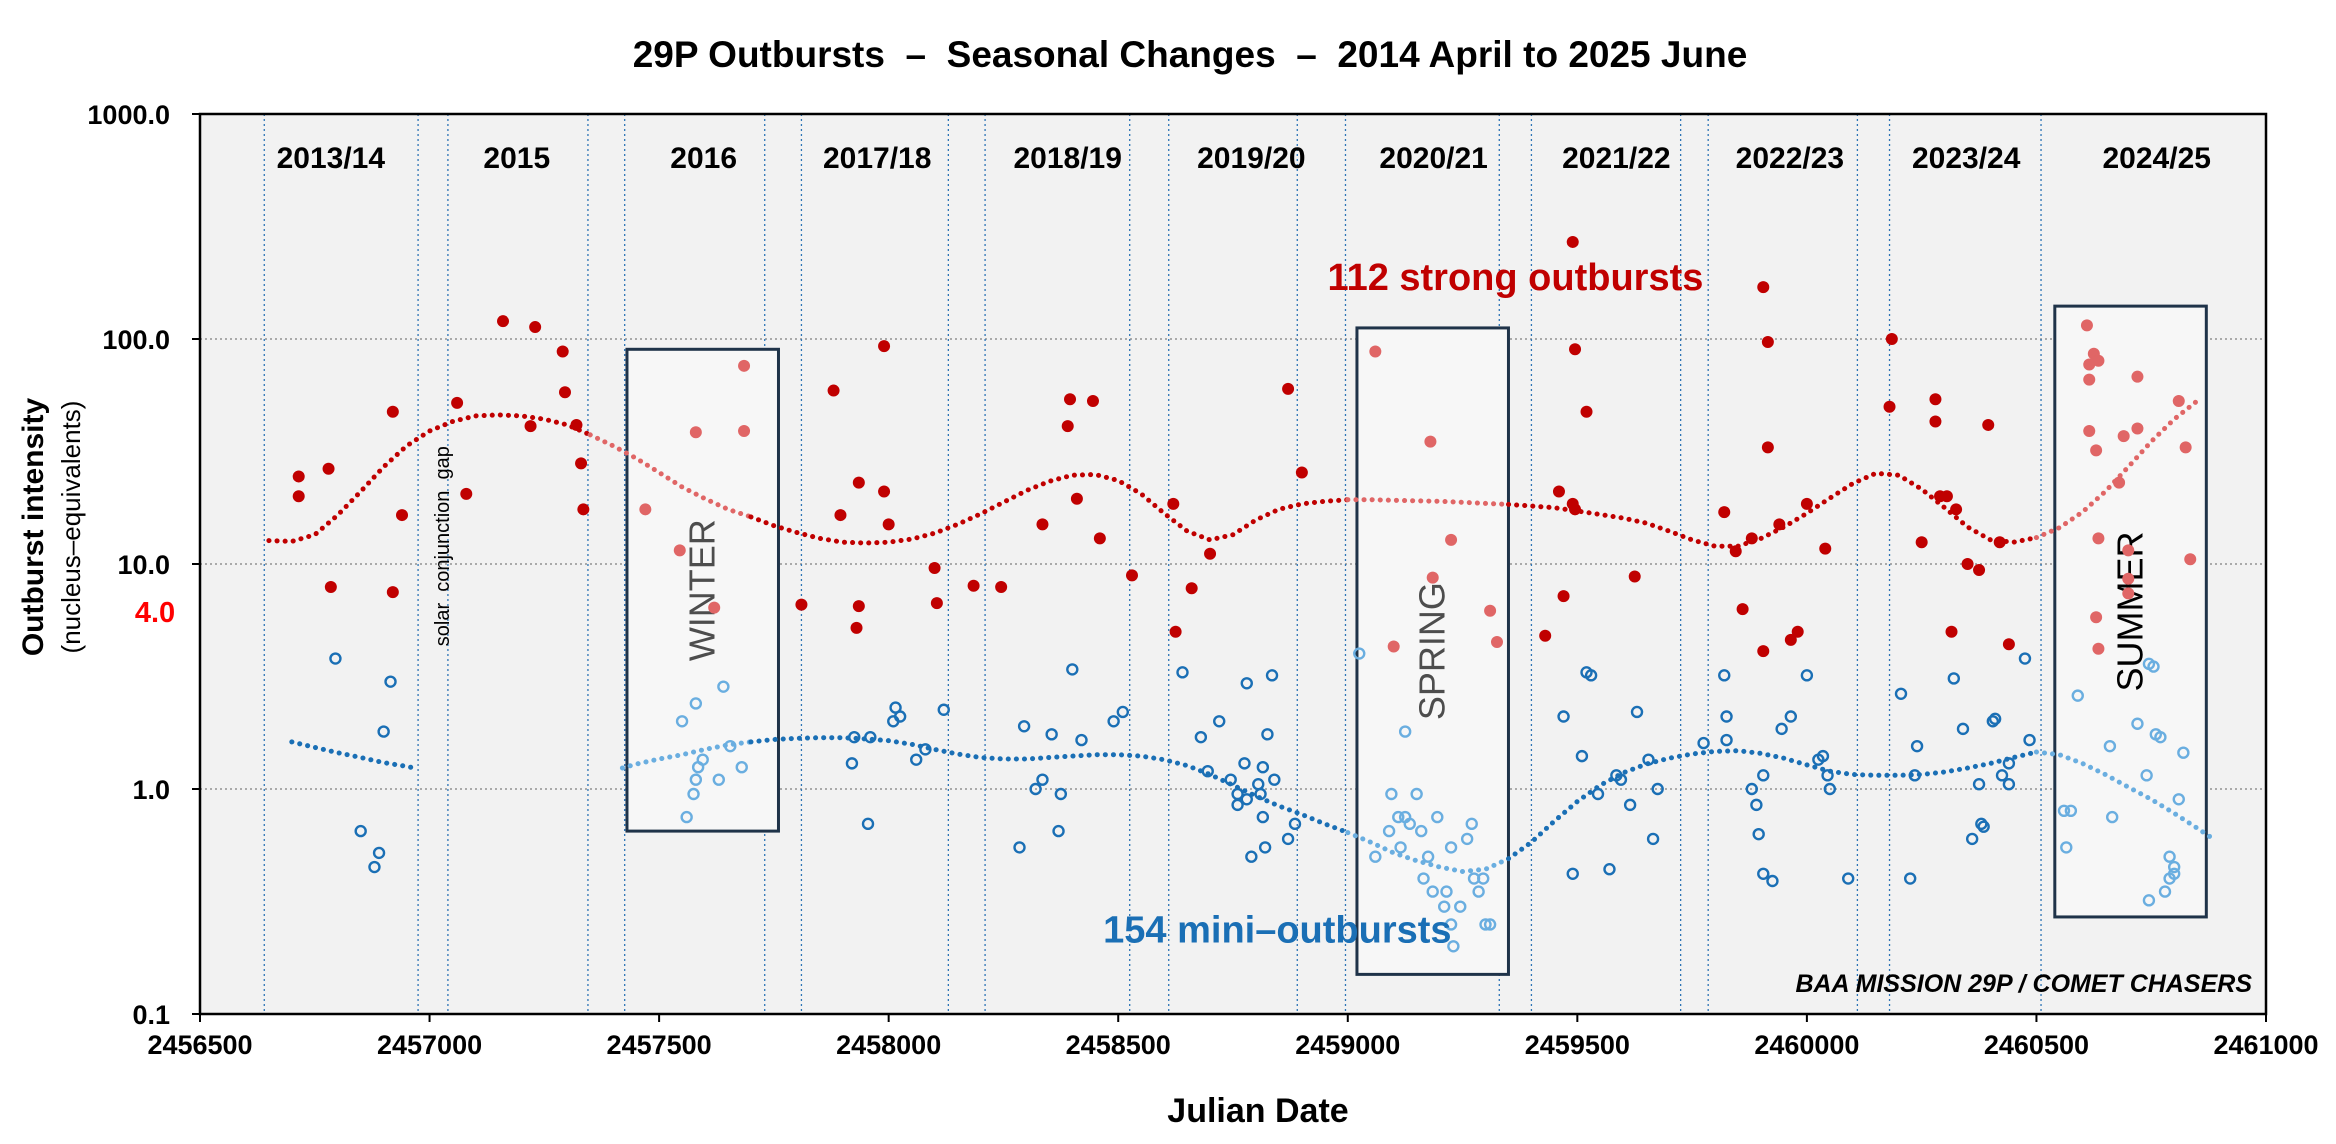 The image size is (2336, 1144). Describe the element at coordinates (155, 613) in the screenshot. I see `threshold-label: 4.0` at that location.